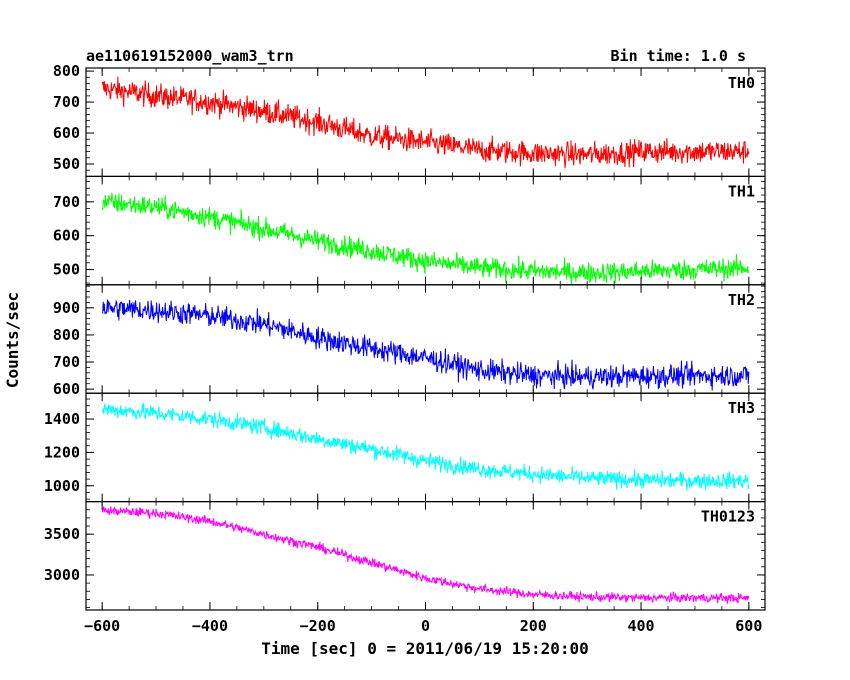 Image resolution: width=850 pixels, height=680 pixels. I want to click on y-tick-label: 1200, so click(62, 452).